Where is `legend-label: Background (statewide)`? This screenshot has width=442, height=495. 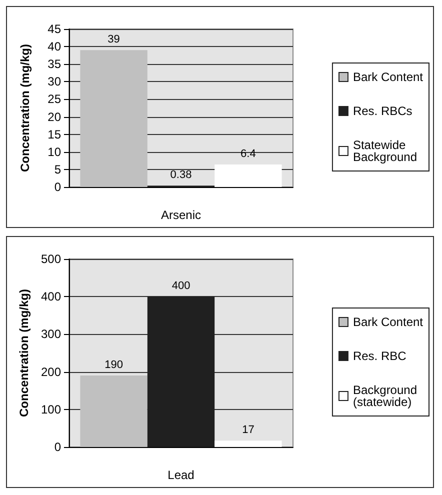 legend-label: Background (statewide) is located at coordinates (386, 396).